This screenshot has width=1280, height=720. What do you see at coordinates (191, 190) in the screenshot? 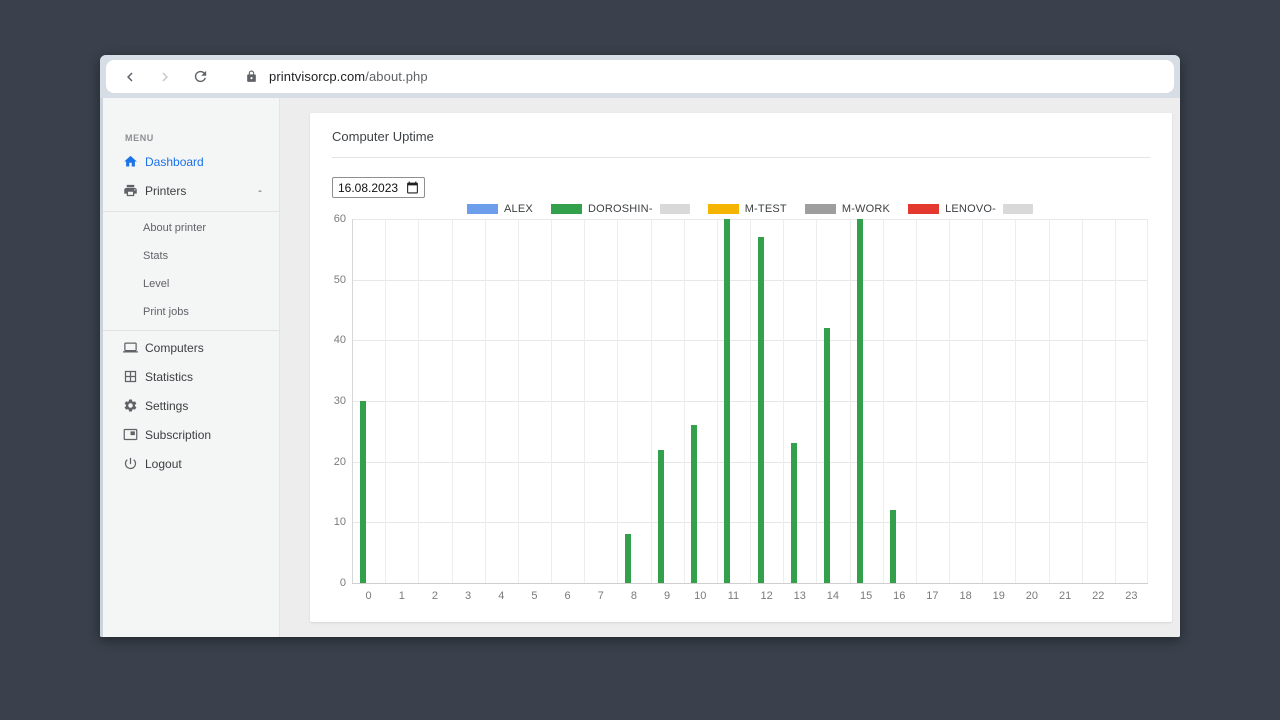
I see `sidebar-item-printers: Printers` at bounding box center [191, 190].